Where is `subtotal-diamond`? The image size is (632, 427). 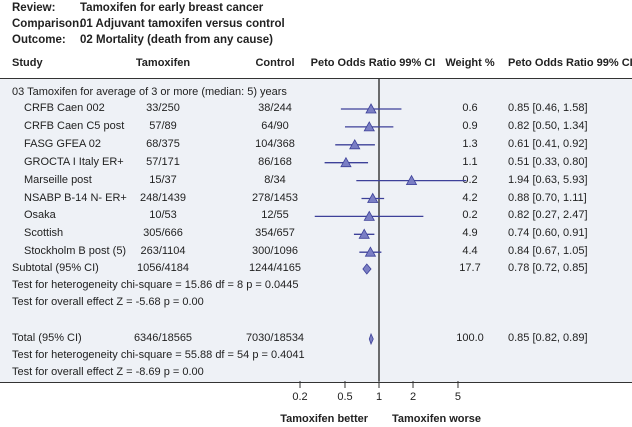 subtotal-diamond is located at coordinates (367, 269).